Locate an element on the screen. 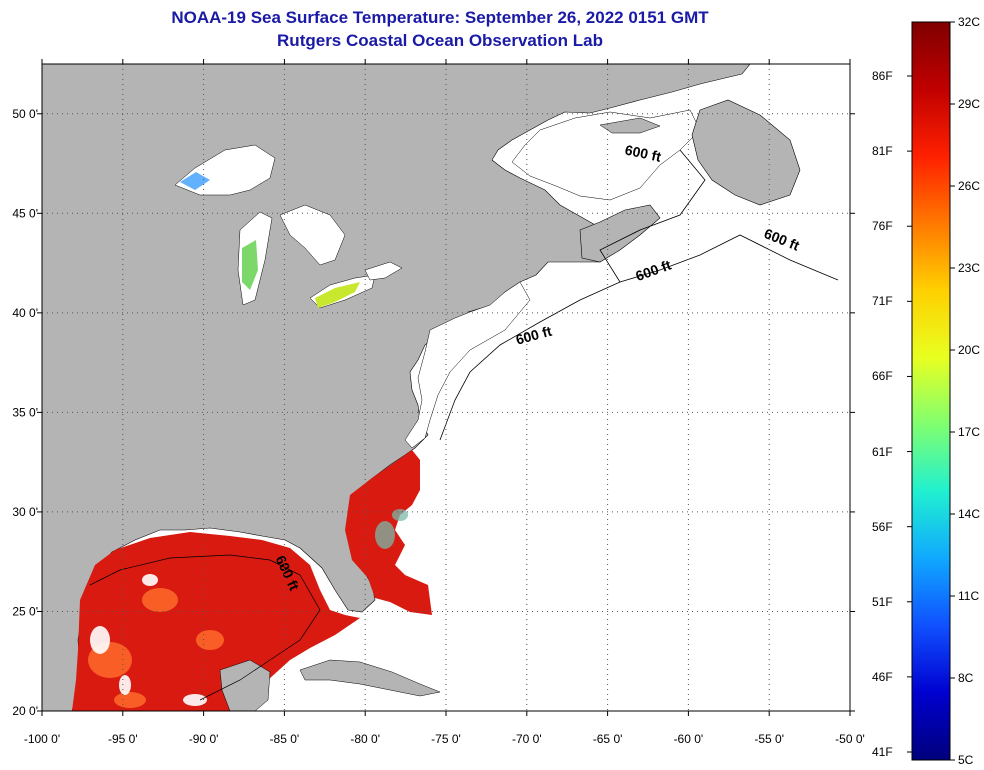  colorbar-label-c: 5C is located at coordinates (966, 760).